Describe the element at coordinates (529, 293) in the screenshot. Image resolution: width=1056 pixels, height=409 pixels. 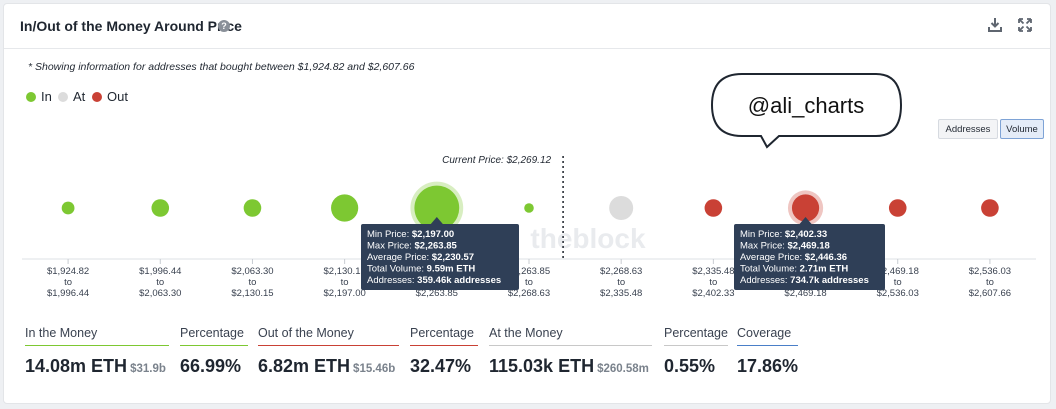
I see `x-tick-label-to-value: $2,268.63` at that location.